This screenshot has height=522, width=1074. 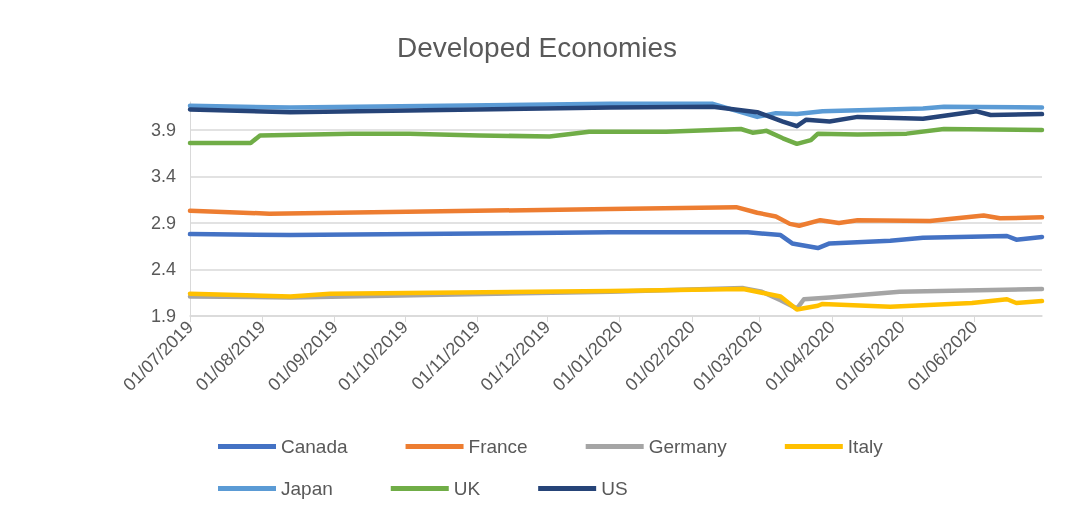 What do you see at coordinates (498, 446) in the screenshot?
I see `legend-label: France` at bounding box center [498, 446].